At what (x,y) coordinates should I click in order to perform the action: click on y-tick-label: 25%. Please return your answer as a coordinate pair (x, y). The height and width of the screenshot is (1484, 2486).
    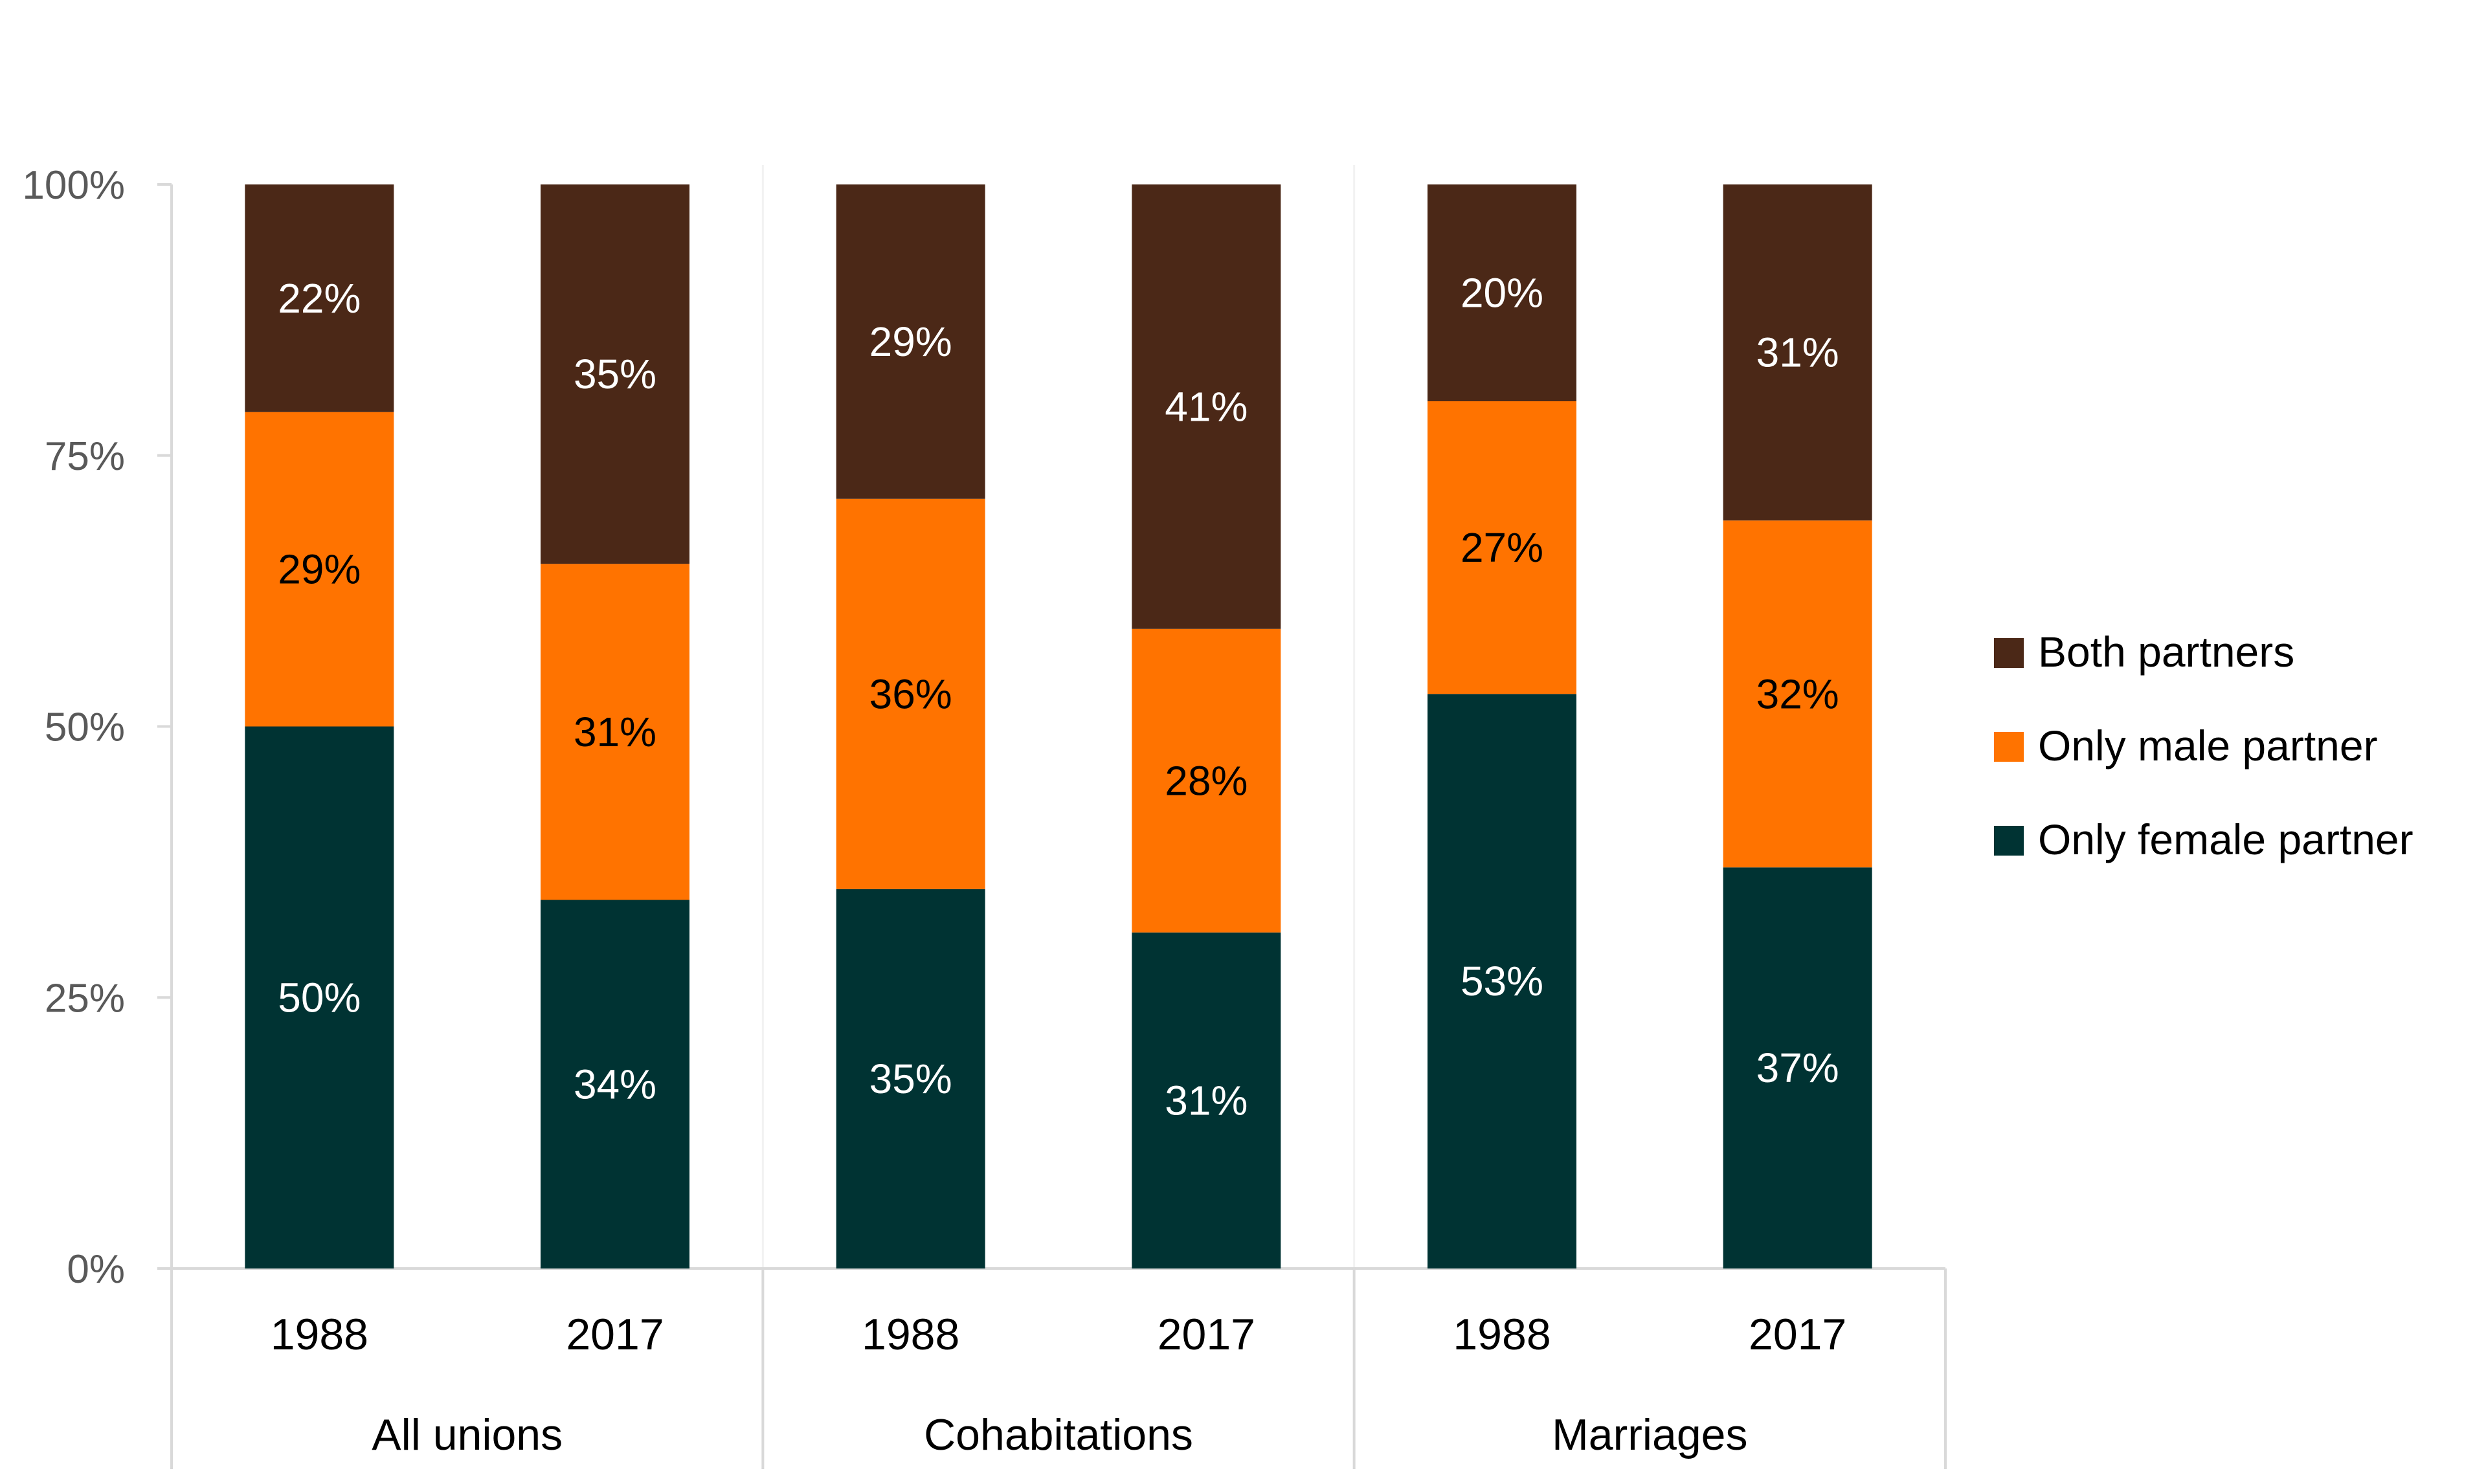
    Looking at the image, I should click on (85, 998).